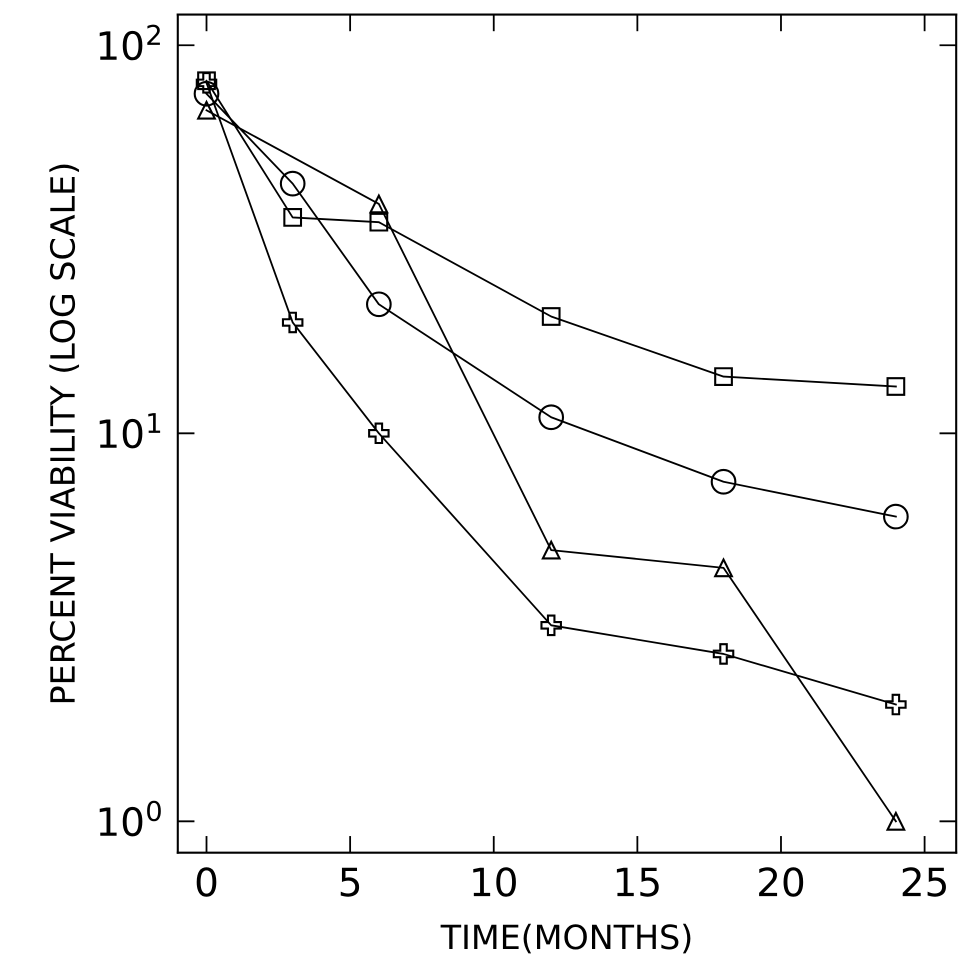 The image size is (961, 969). What do you see at coordinates (64, 433) in the screenshot?
I see `y-axis-title: PERCENT VIABILITY (LOG SCALE)` at bounding box center [64, 433].